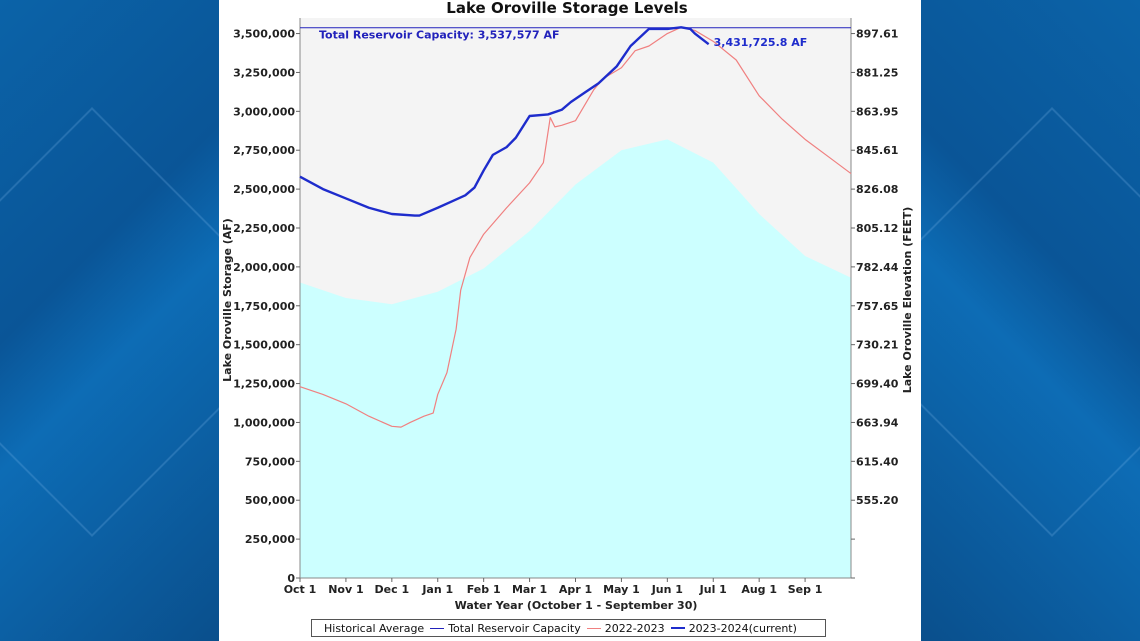 The height and width of the screenshot is (641, 1140). I want to click on y2-tick-label: 615.40, so click(877, 461).